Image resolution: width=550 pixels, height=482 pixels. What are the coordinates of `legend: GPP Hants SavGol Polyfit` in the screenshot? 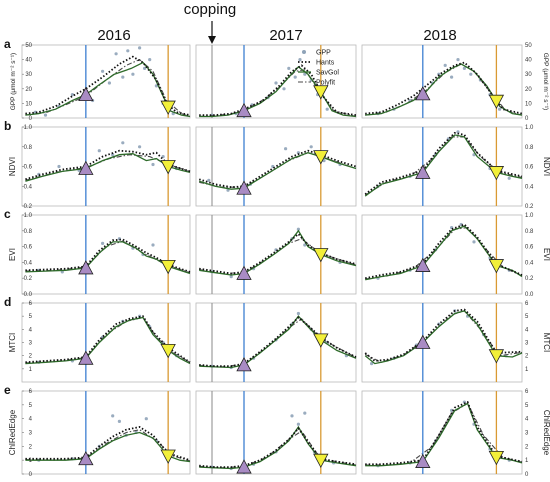 It's located at (318, 68).